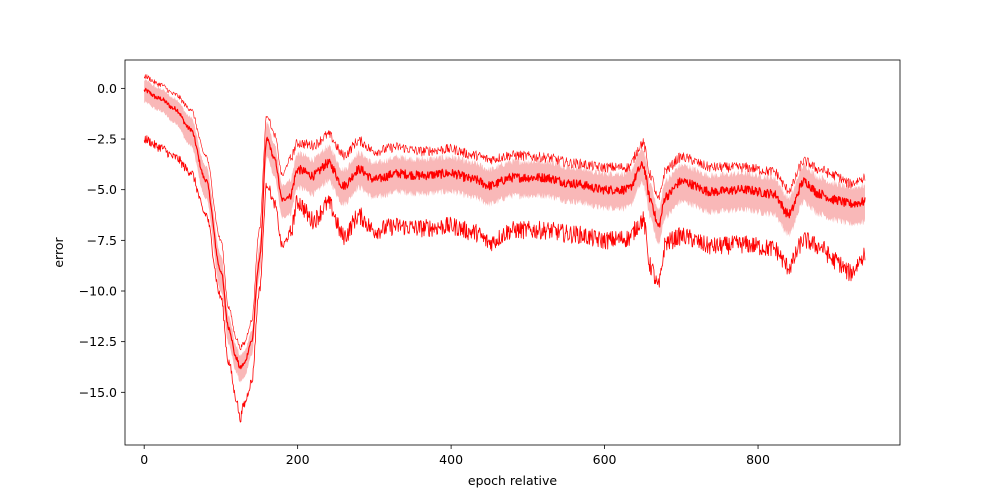 This screenshot has width=1000, height=500. What do you see at coordinates (298, 459) in the screenshot?
I see `x-tick-label: 200` at bounding box center [298, 459].